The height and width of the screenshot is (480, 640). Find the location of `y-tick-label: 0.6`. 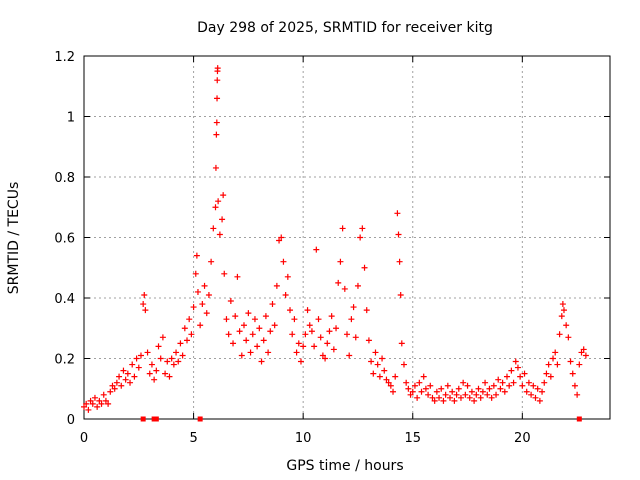

y-tick-label: 0.6 is located at coordinates (64, 239).